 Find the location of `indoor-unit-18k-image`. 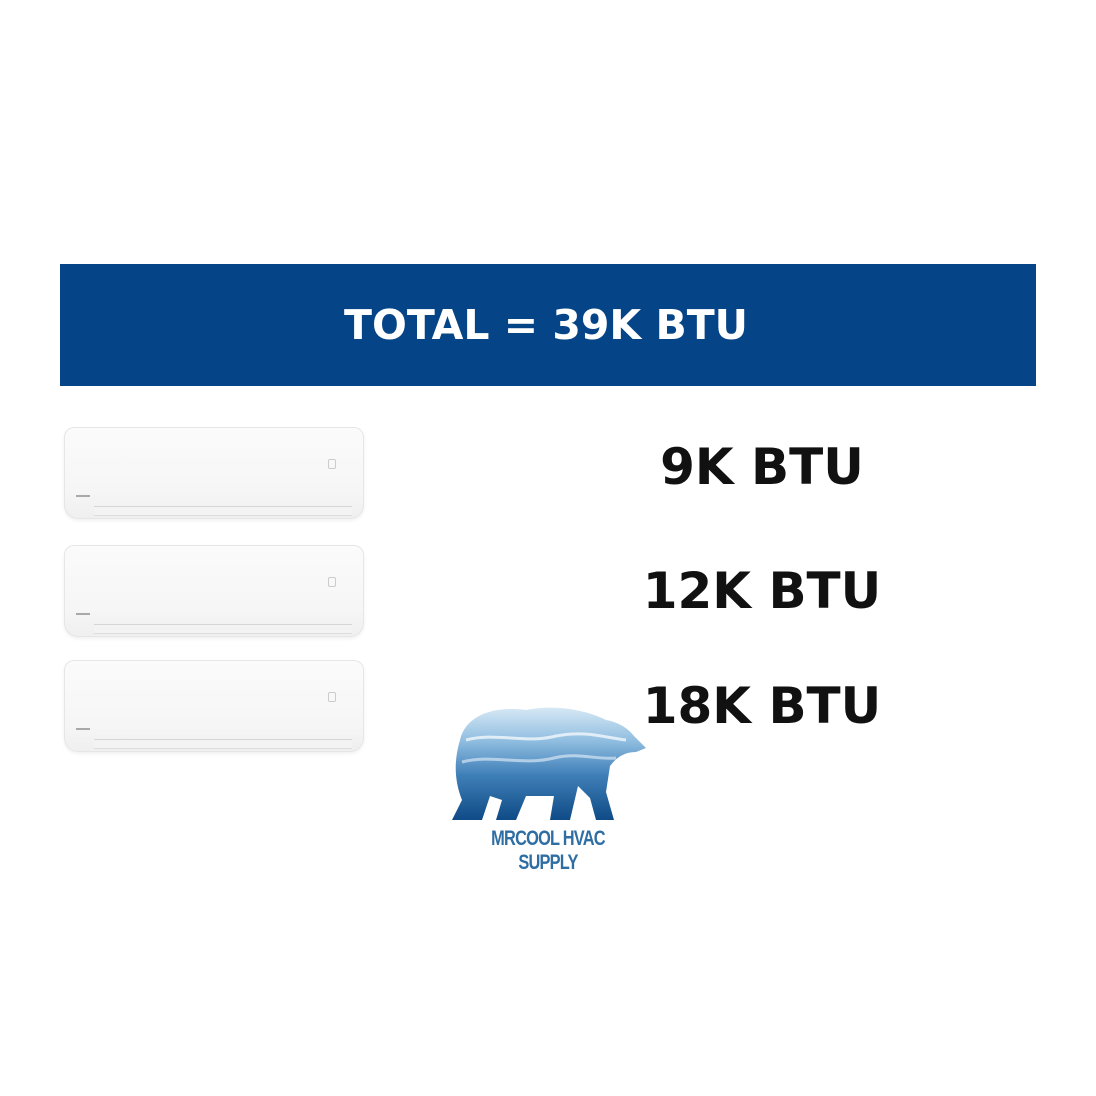

indoor-unit-18k-image is located at coordinates (214, 706).